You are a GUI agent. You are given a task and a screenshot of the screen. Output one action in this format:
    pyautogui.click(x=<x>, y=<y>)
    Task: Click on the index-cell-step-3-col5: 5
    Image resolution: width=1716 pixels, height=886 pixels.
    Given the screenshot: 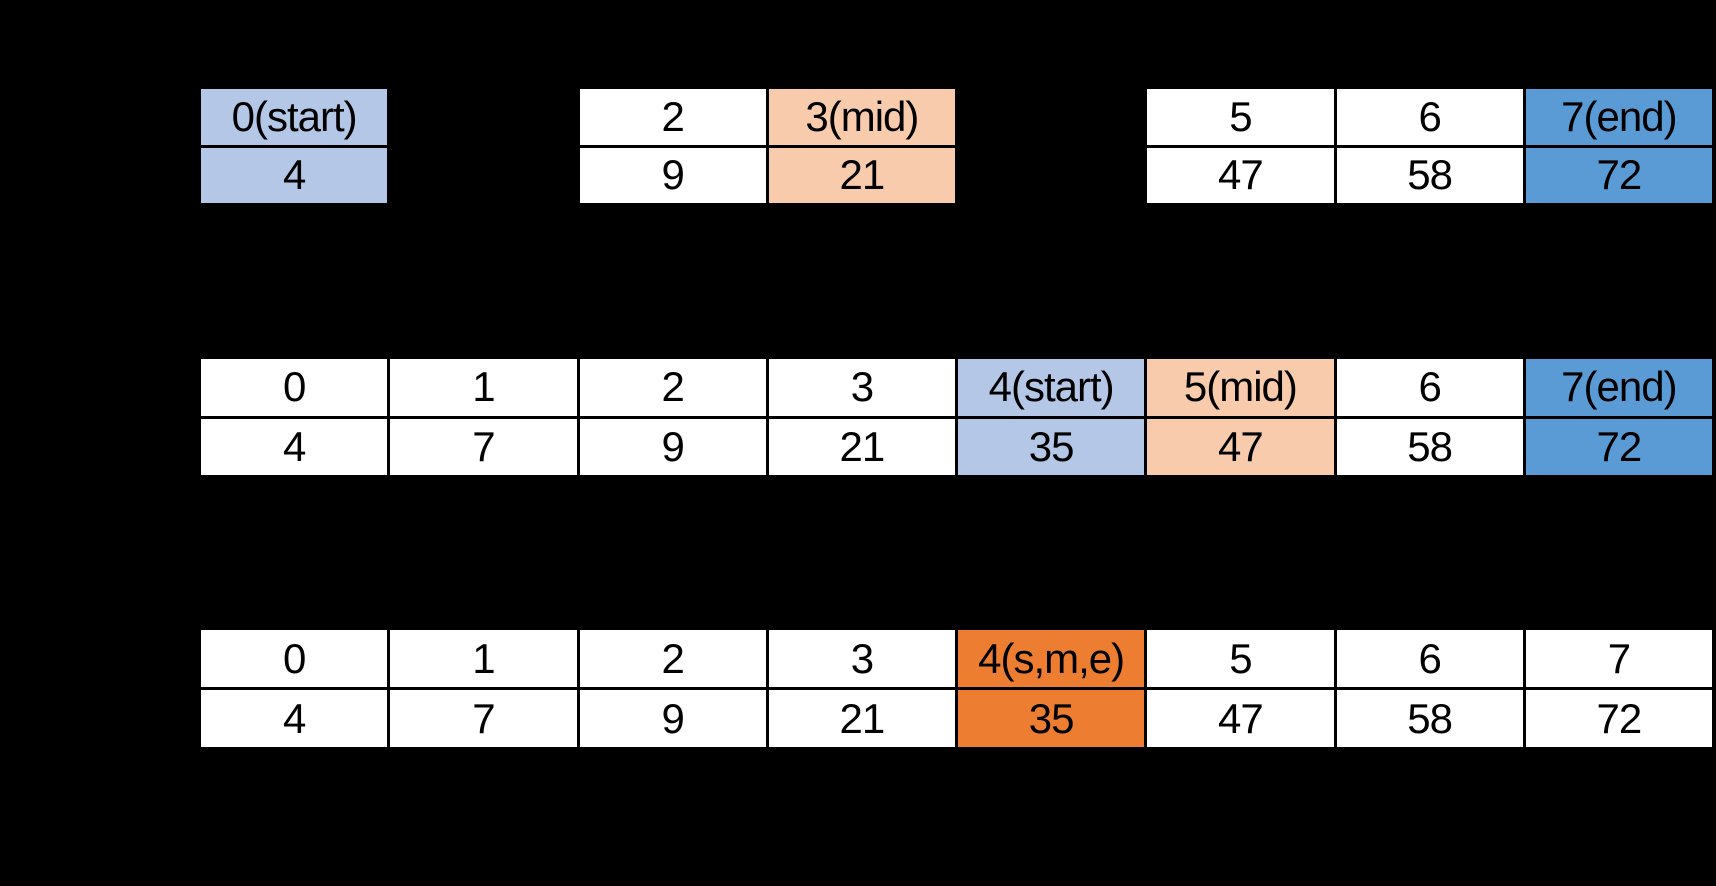 What is the action you would take?
    pyautogui.click(x=1240, y=658)
    